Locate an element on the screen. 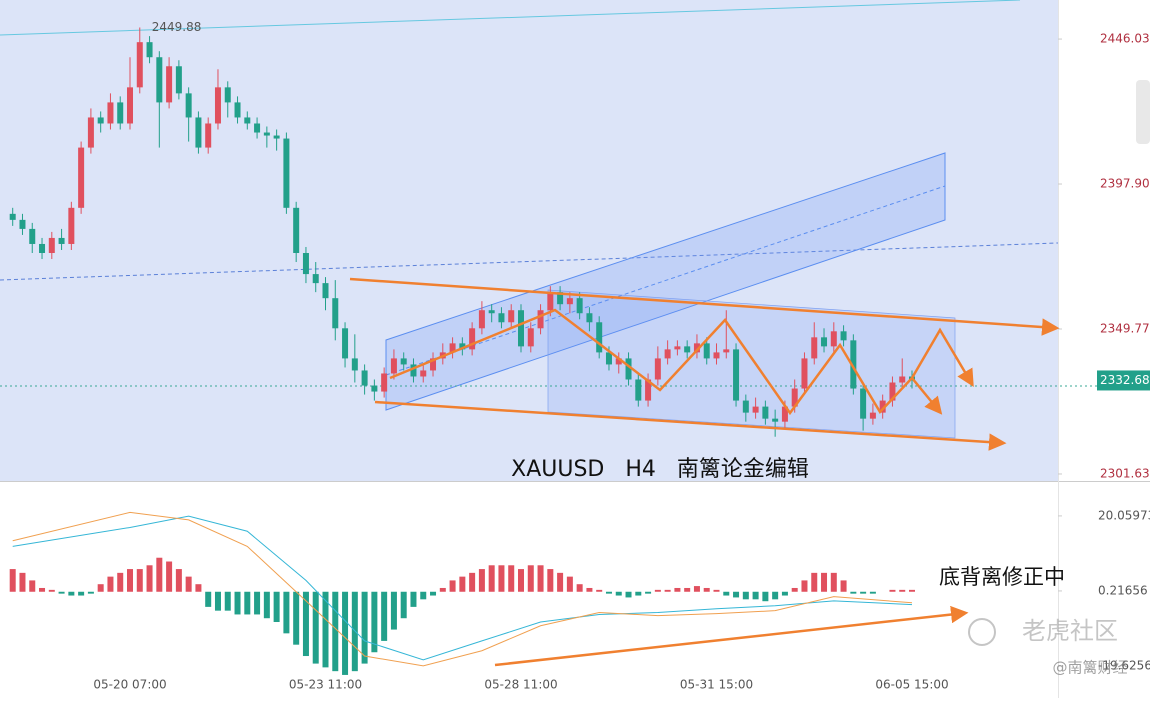 This screenshot has width=1150, height=702. x-tick-label: 05-31 15:00 is located at coordinates (716, 685).